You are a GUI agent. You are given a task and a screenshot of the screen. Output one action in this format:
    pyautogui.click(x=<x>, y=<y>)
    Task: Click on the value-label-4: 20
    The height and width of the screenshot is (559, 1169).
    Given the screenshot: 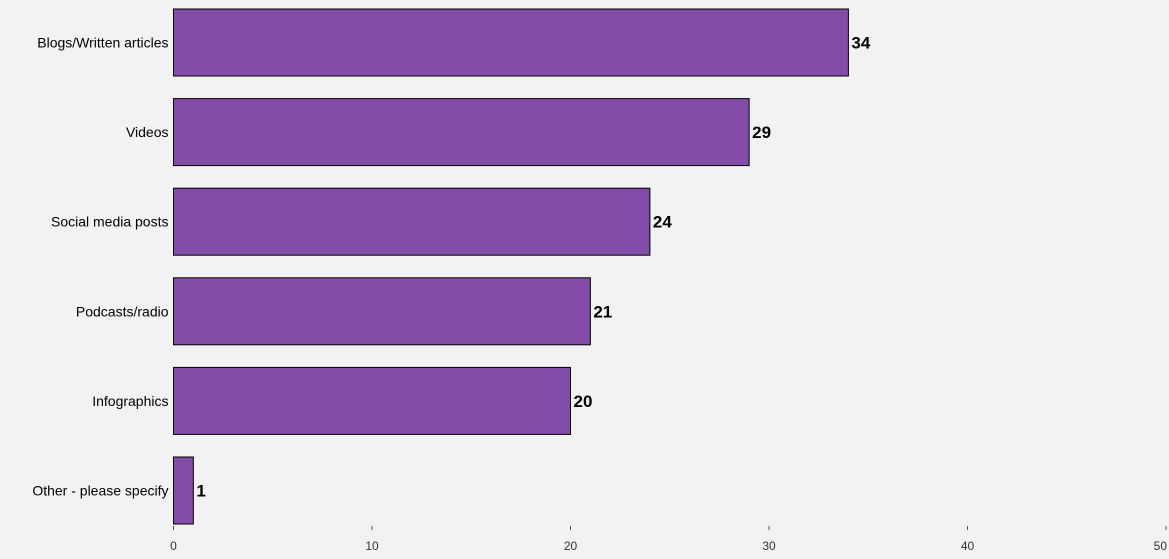 What is the action you would take?
    pyautogui.click(x=583, y=401)
    